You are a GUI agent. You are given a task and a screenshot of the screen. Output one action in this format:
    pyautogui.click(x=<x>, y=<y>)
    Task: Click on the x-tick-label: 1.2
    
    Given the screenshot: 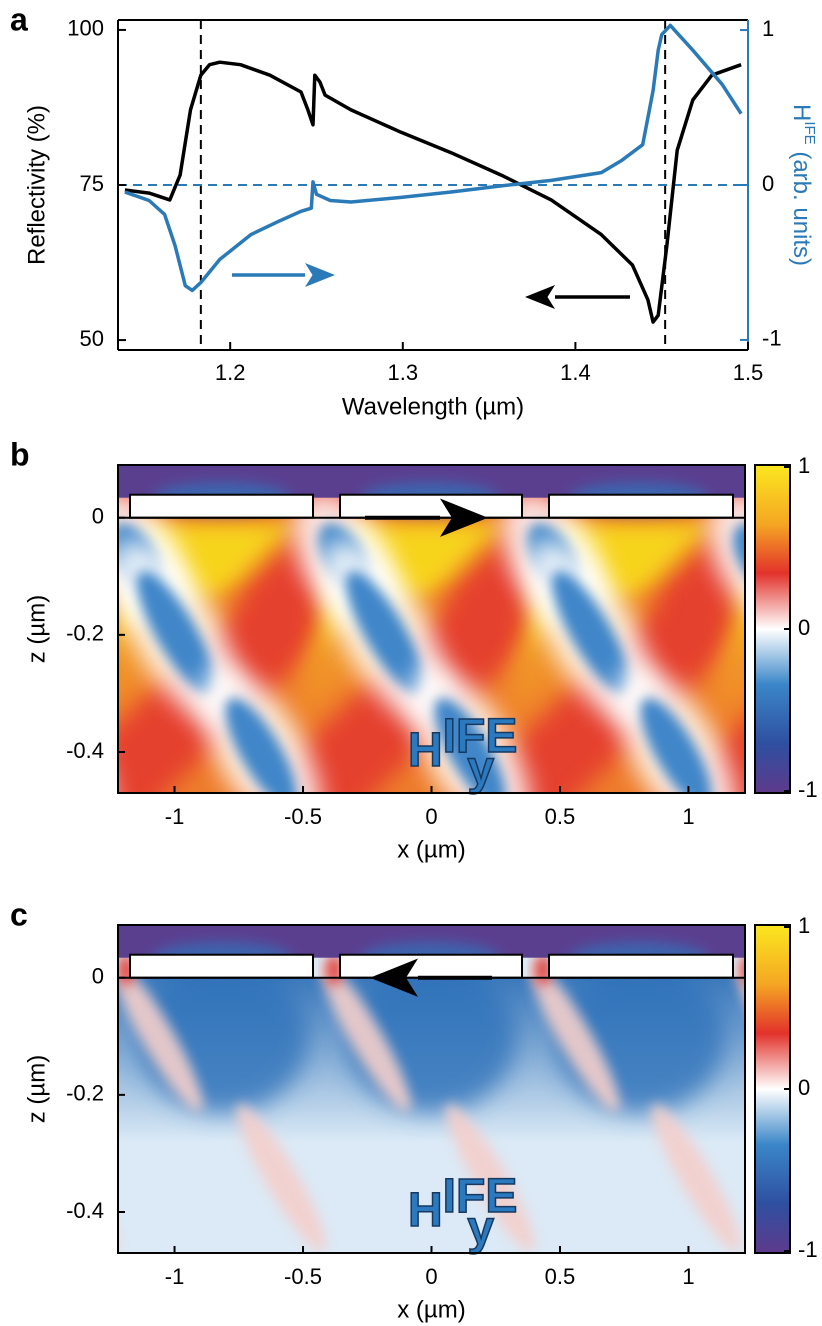 What is the action you would take?
    pyautogui.click(x=230, y=372)
    